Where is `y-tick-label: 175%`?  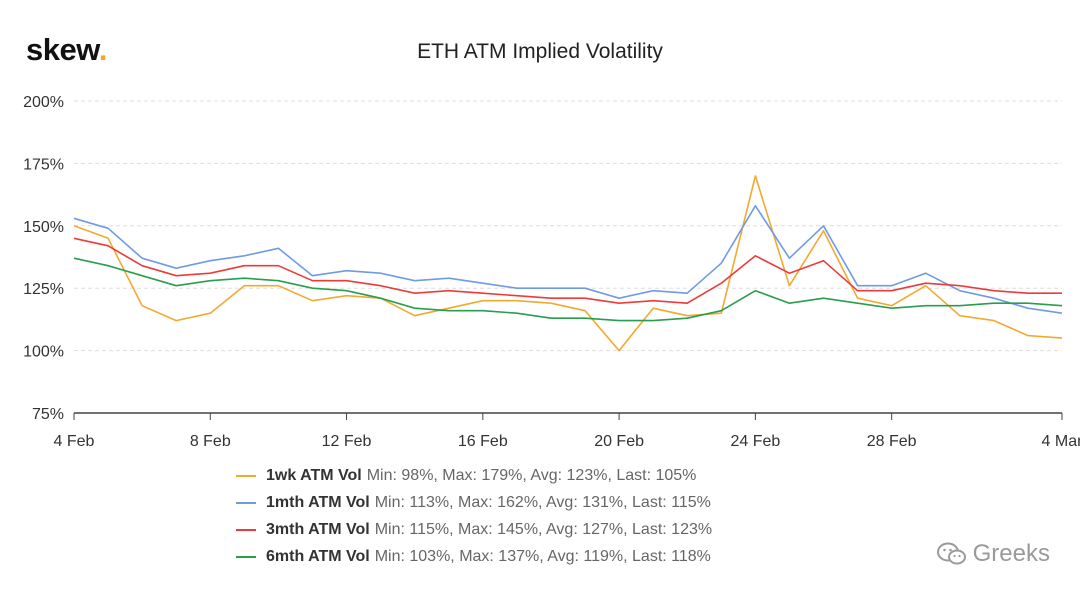 y-tick-label: 175% is located at coordinates (43, 164).